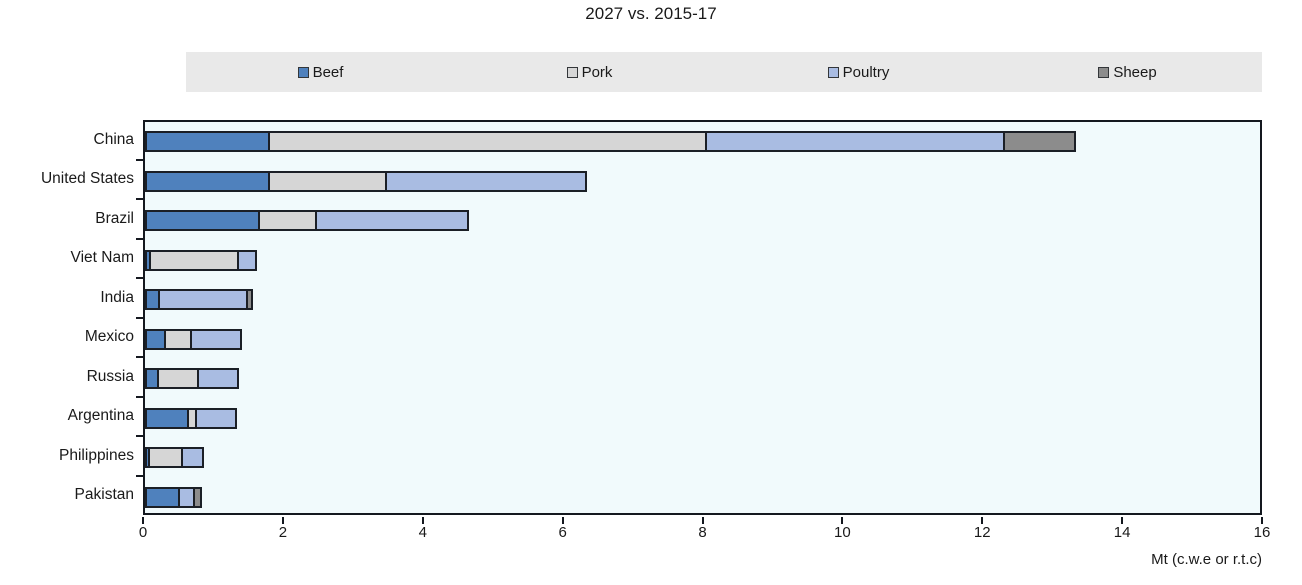 This screenshot has width=1302, height=585. Describe the element at coordinates (982, 532) in the screenshot. I see `x-axis-tick-label: 12` at that location.